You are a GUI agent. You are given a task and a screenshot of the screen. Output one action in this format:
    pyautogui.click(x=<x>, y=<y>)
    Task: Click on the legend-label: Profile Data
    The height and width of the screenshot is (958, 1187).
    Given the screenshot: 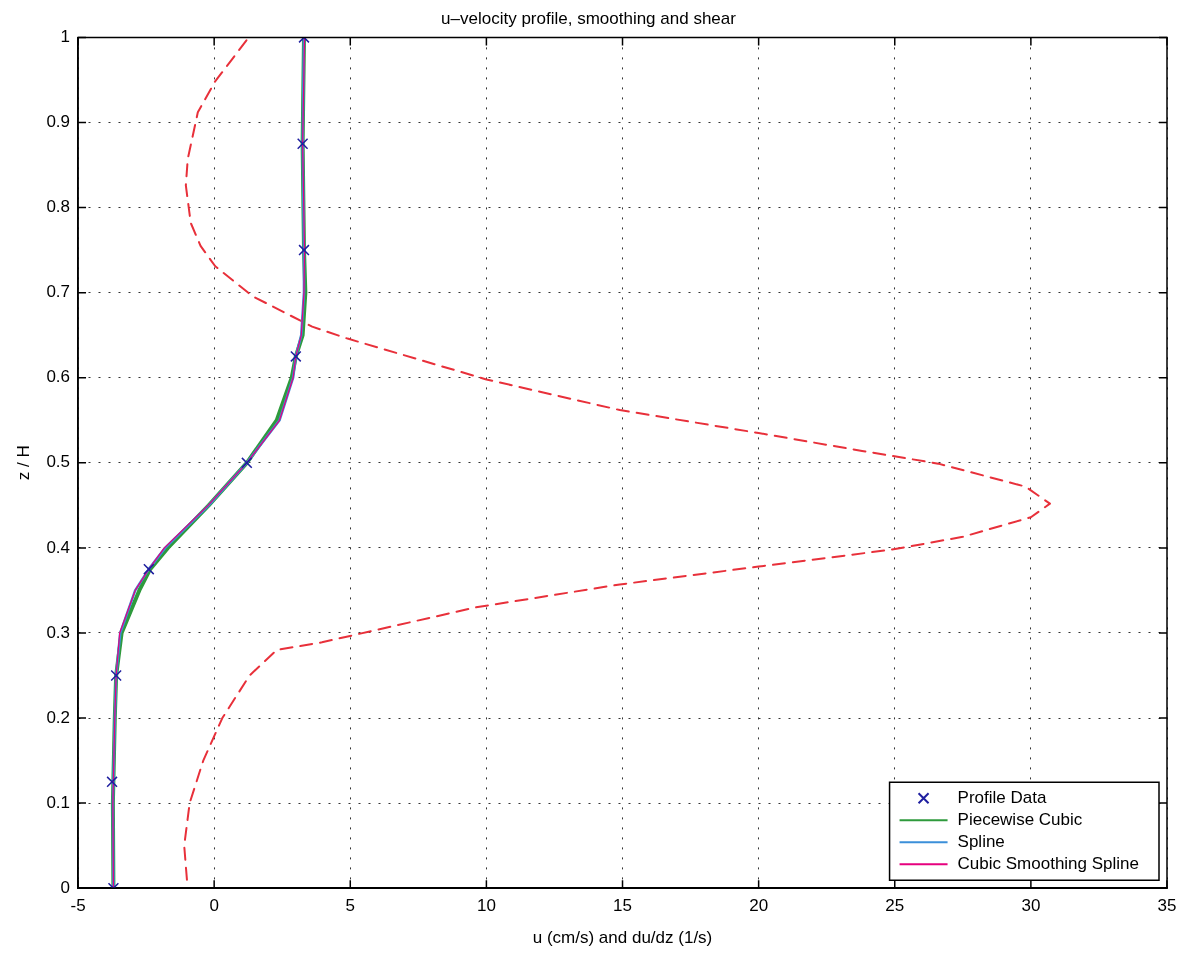 What is the action you would take?
    pyautogui.click(x=1002, y=797)
    